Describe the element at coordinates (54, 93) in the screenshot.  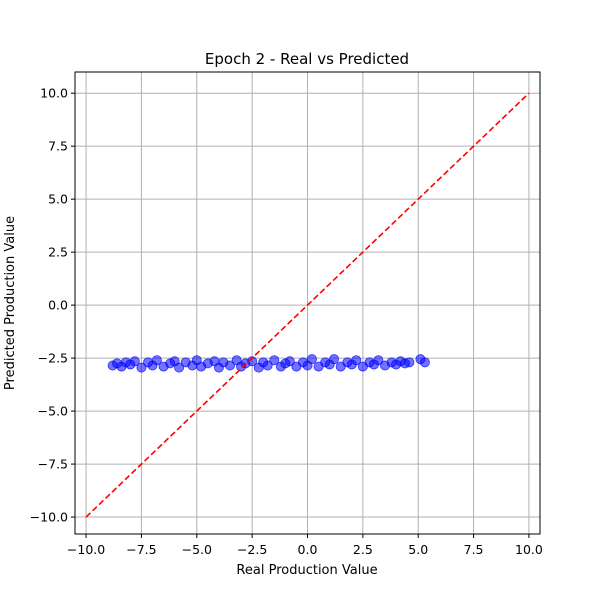
I see `y-tick-label: 10.0` at that location.